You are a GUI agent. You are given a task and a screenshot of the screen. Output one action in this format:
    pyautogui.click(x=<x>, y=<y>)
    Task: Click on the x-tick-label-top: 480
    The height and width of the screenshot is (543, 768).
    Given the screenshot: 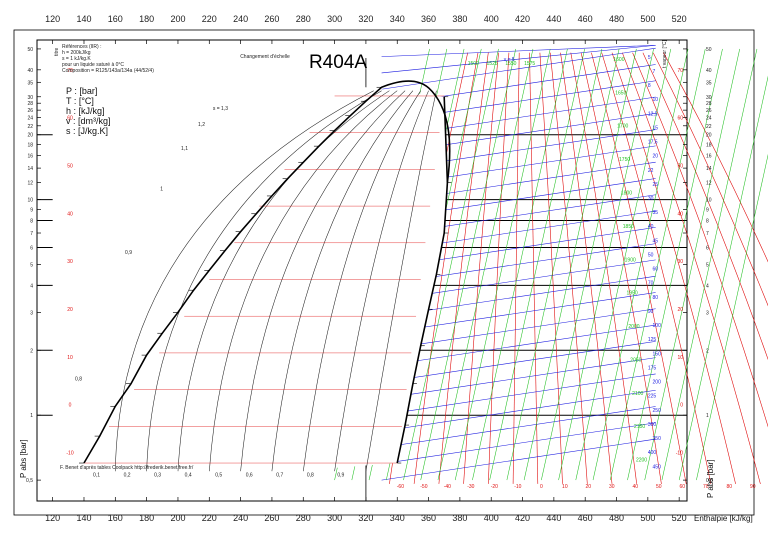 What is the action you would take?
    pyautogui.click(x=616, y=19)
    